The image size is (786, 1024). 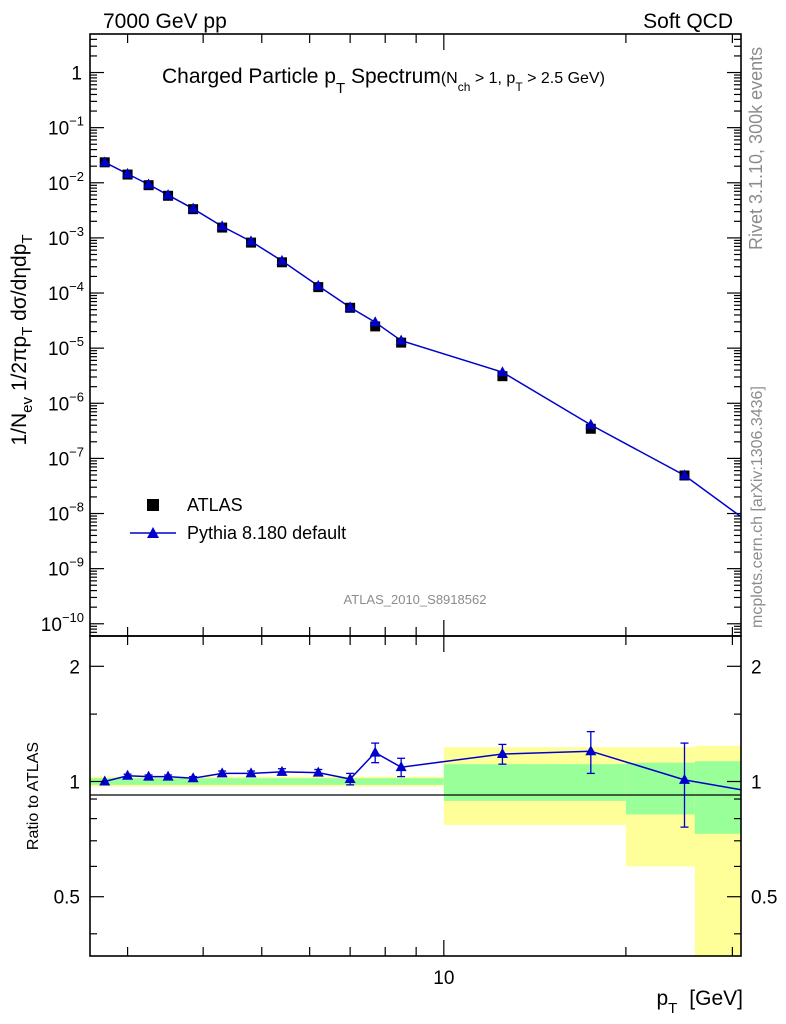 What do you see at coordinates (66, 402) in the screenshot?
I see `main-y-tick-label: 10⁻⁶` at bounding box center [66, 402].